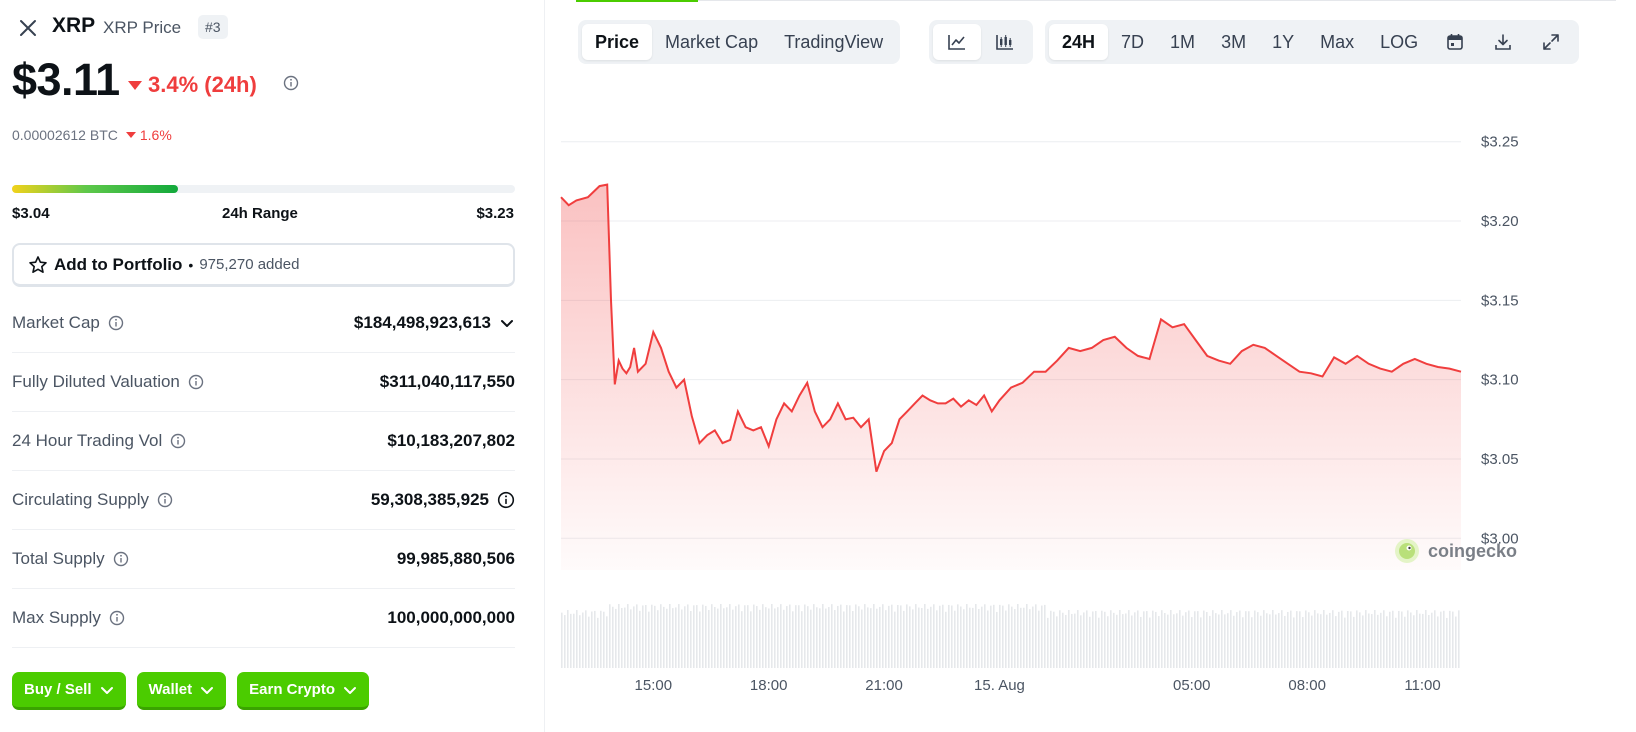 The width and height of the screenshot is (1636, 732). What do you see at coordinates (1133, 41) in the screenshot?
I see `range-7d: 7D` at bounding box center [1133, 41].